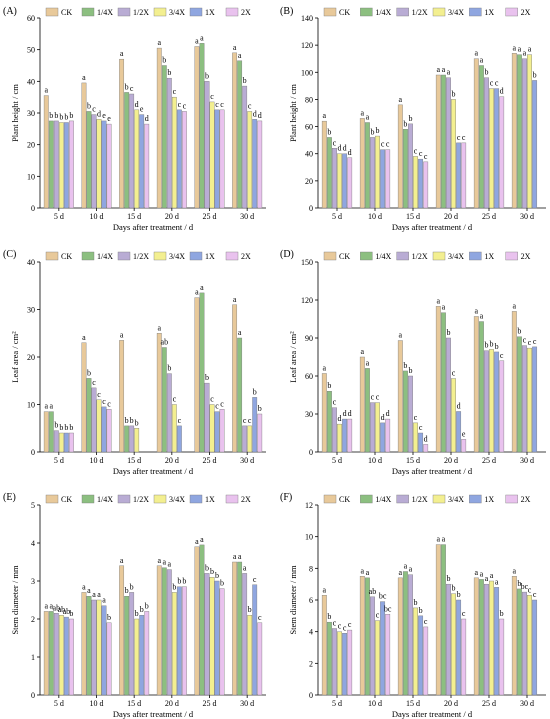 Image resolution: width=550 pixels, height=719 pixels. Describe the element at coordinates (141, 12) in the screenshot. I see `legend-label: 1/2X` at that location.